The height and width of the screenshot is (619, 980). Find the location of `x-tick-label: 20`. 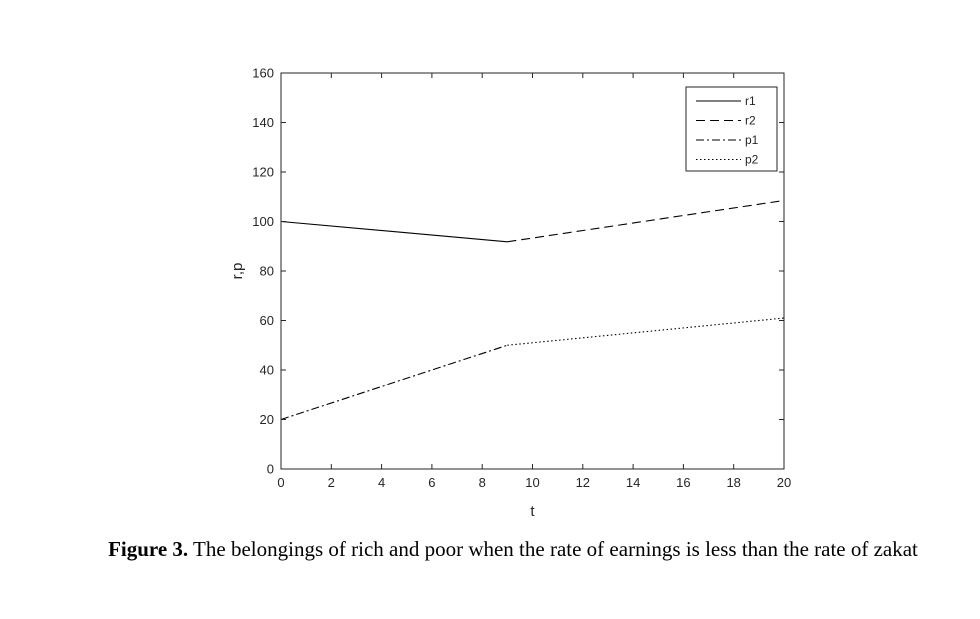

x-tick-label: 20 is located at coordinates (784, 482).